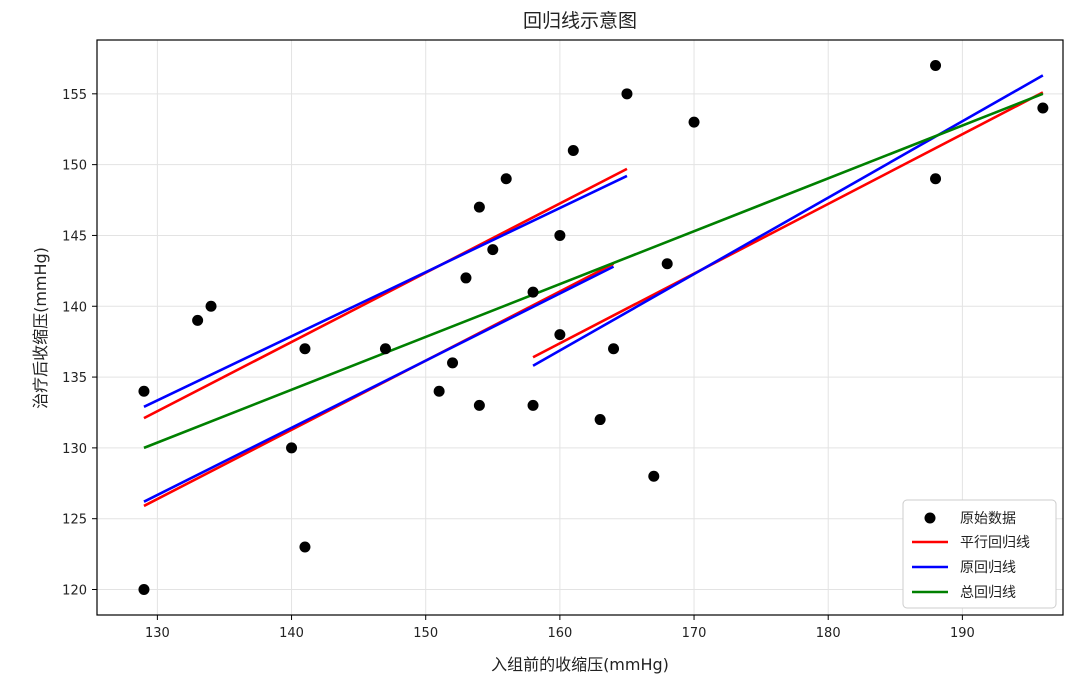  Describe the element at coordinates (157, 633) in the screenshot. I see `x-tick-label: 130` at that location.